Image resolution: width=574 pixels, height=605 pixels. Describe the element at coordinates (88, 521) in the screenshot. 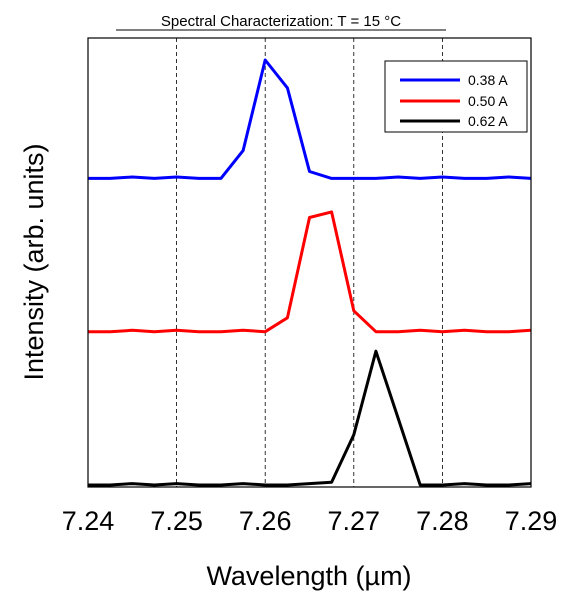

I see `x-tick-label: 7.24` at that location.